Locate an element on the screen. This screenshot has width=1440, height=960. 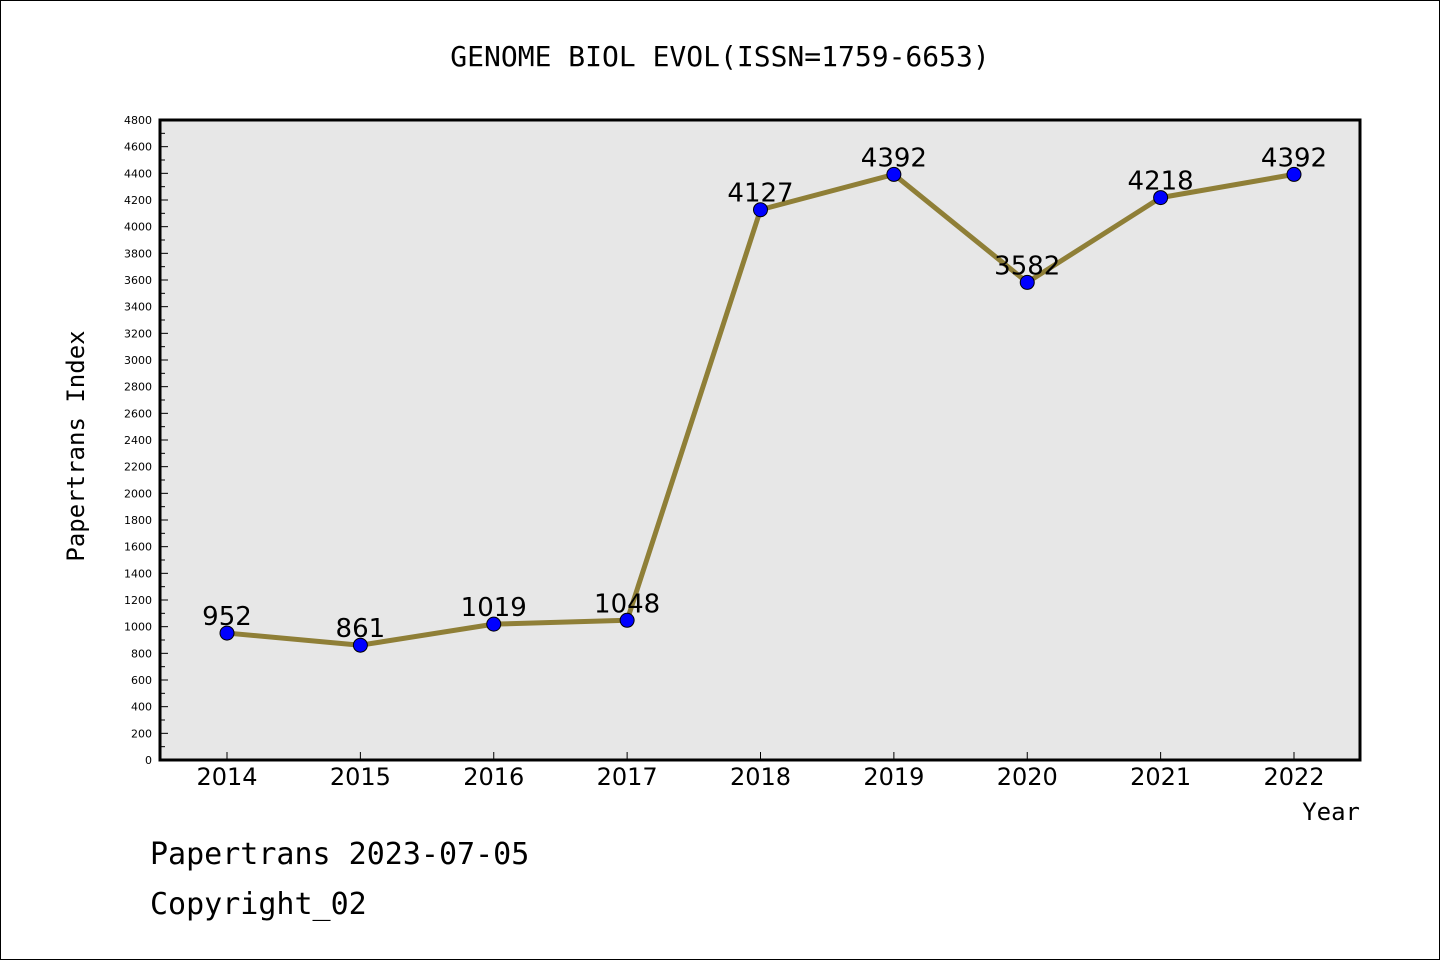
x-tick-label: 2021 is located at coordinates (1160, 777).